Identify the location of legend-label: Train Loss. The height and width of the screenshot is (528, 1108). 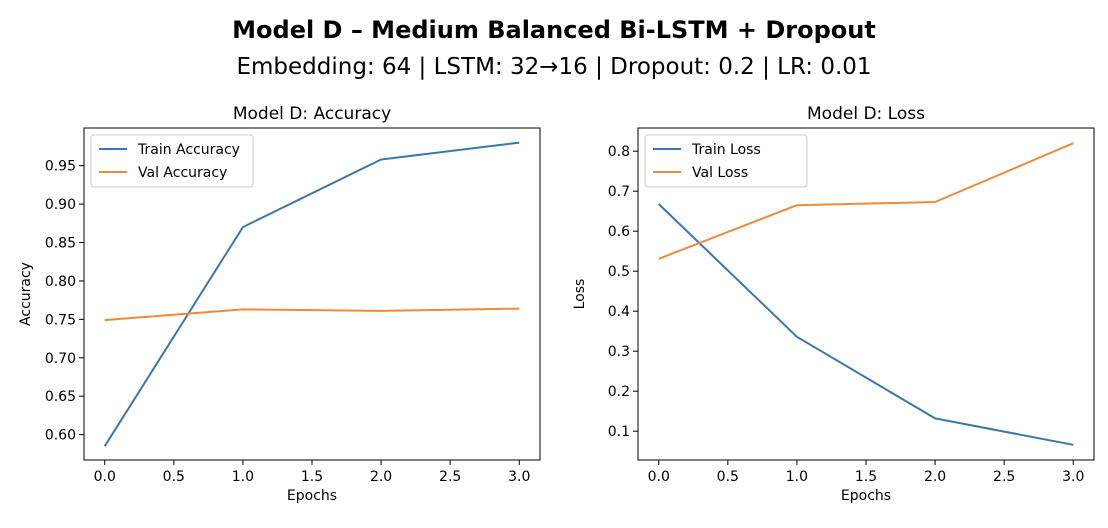
(726, 150).